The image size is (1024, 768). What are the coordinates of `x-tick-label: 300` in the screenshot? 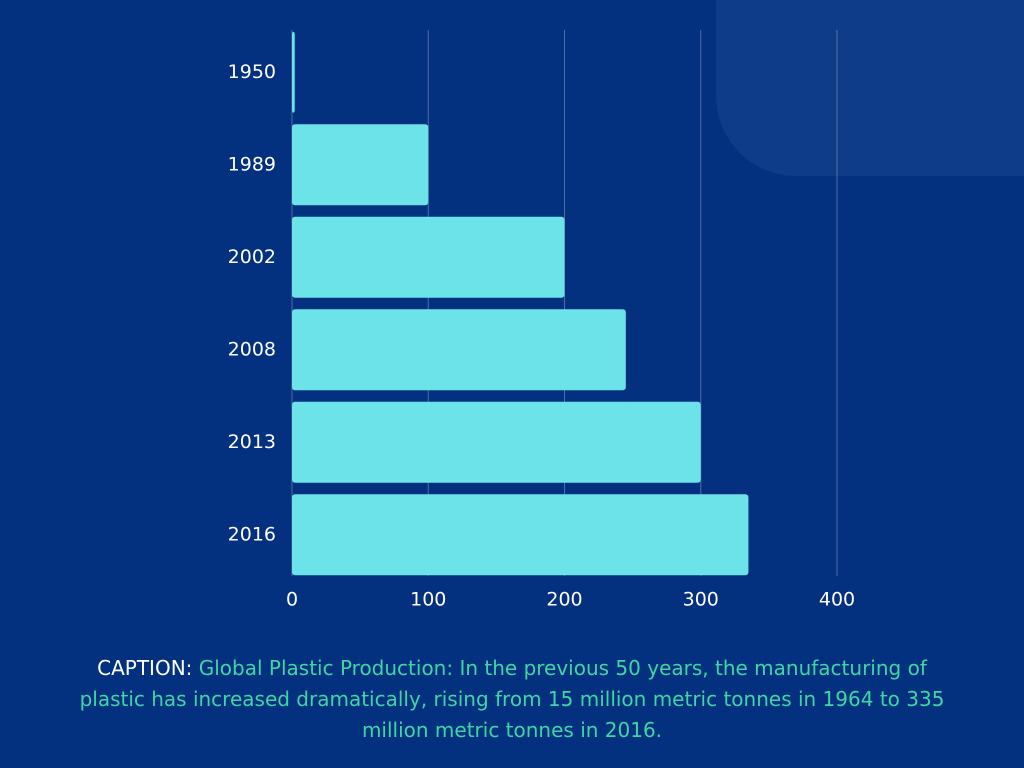 It's located at (701, 600).